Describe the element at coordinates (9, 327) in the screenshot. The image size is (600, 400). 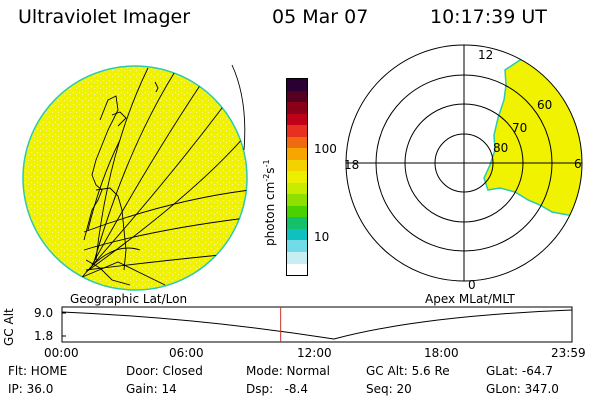
I see `altitude-axis-label: GC Alt` at that location.